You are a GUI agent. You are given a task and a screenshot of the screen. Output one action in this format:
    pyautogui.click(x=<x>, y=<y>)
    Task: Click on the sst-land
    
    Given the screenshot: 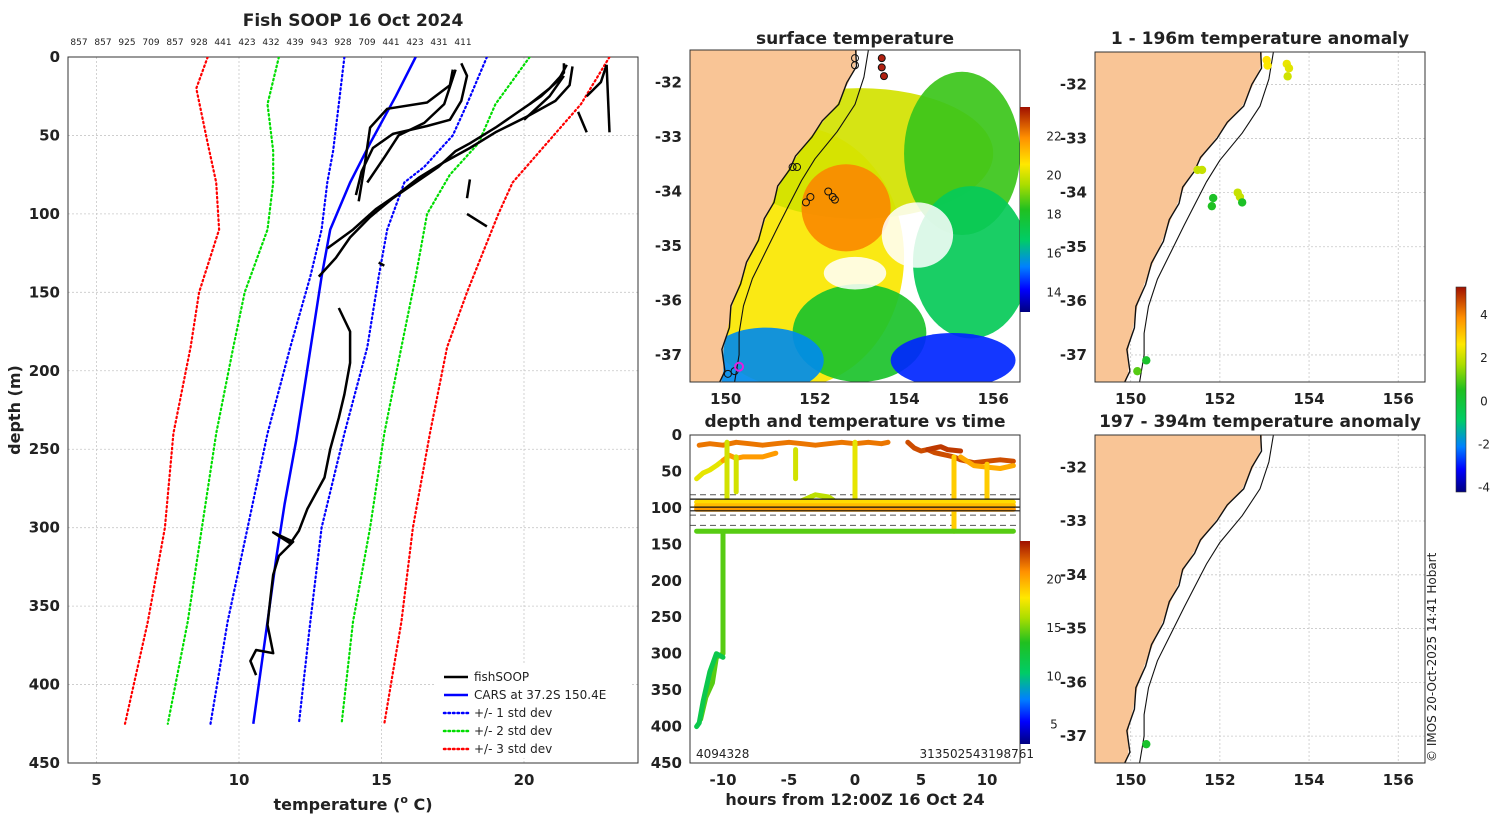 What is the action you would take?
    pyautogui.click(x=779, y=216)
    